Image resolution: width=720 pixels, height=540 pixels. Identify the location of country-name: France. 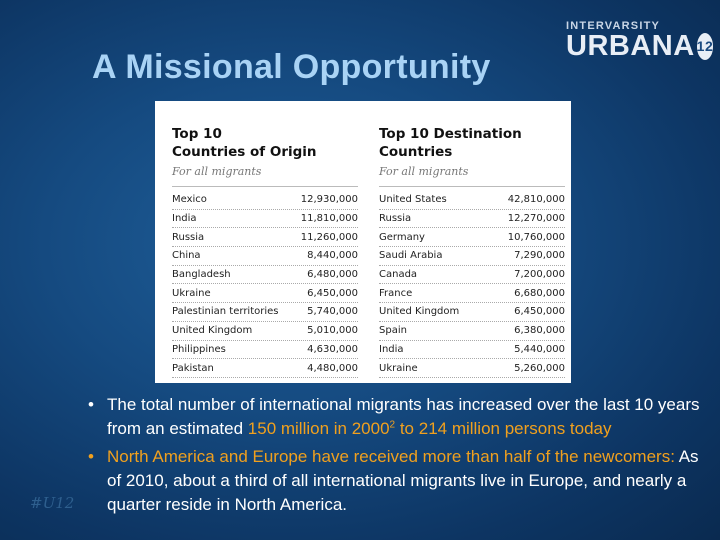
(396, 293).